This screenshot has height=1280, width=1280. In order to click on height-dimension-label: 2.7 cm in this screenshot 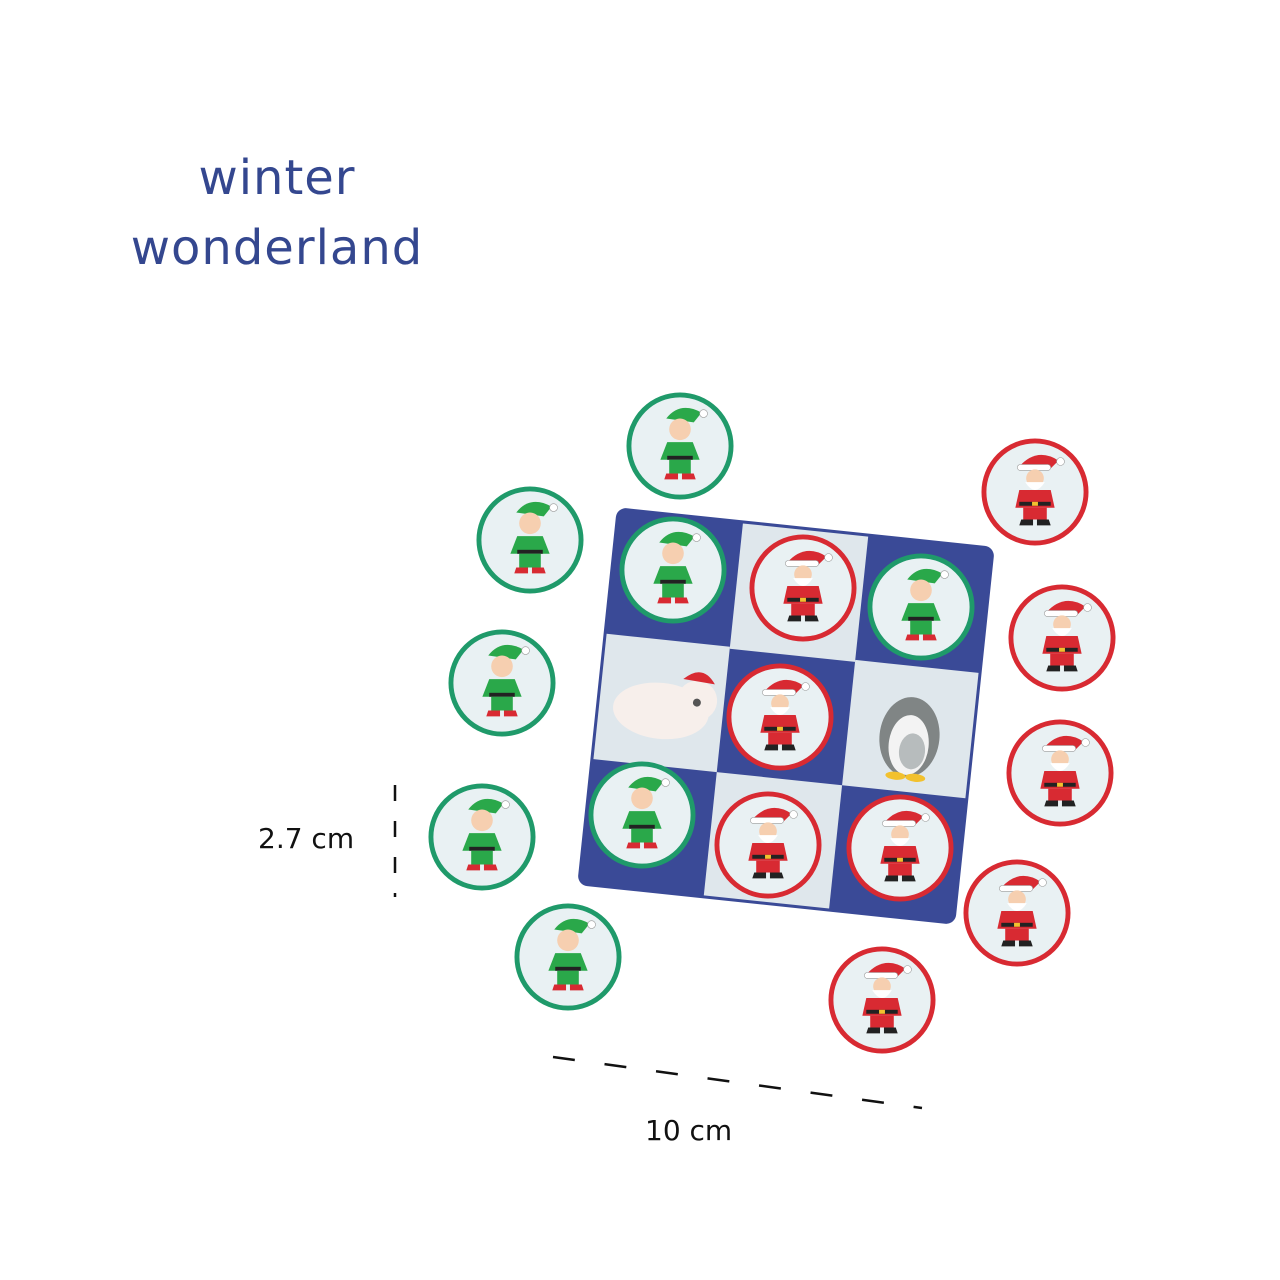, I will do `click(306, 838)`.